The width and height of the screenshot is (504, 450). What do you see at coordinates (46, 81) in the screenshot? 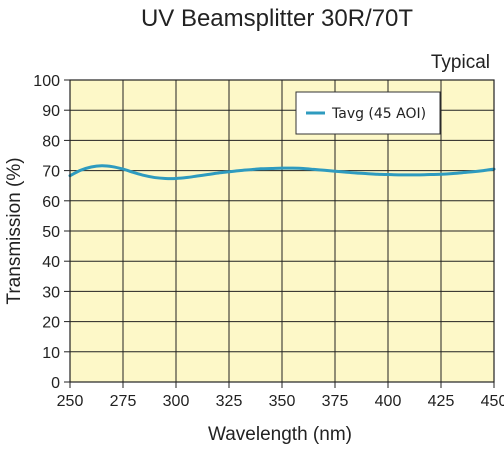
I see `y-tick-label: 100` at bounding box center [46, 81].